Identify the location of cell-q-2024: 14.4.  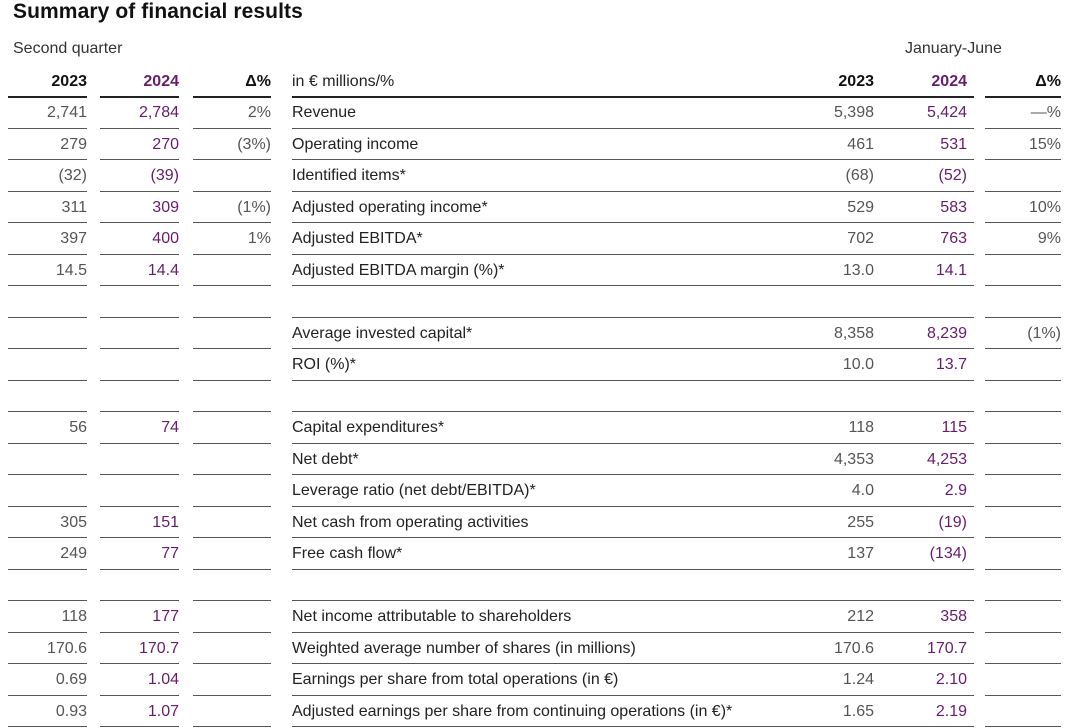
(163, 270).